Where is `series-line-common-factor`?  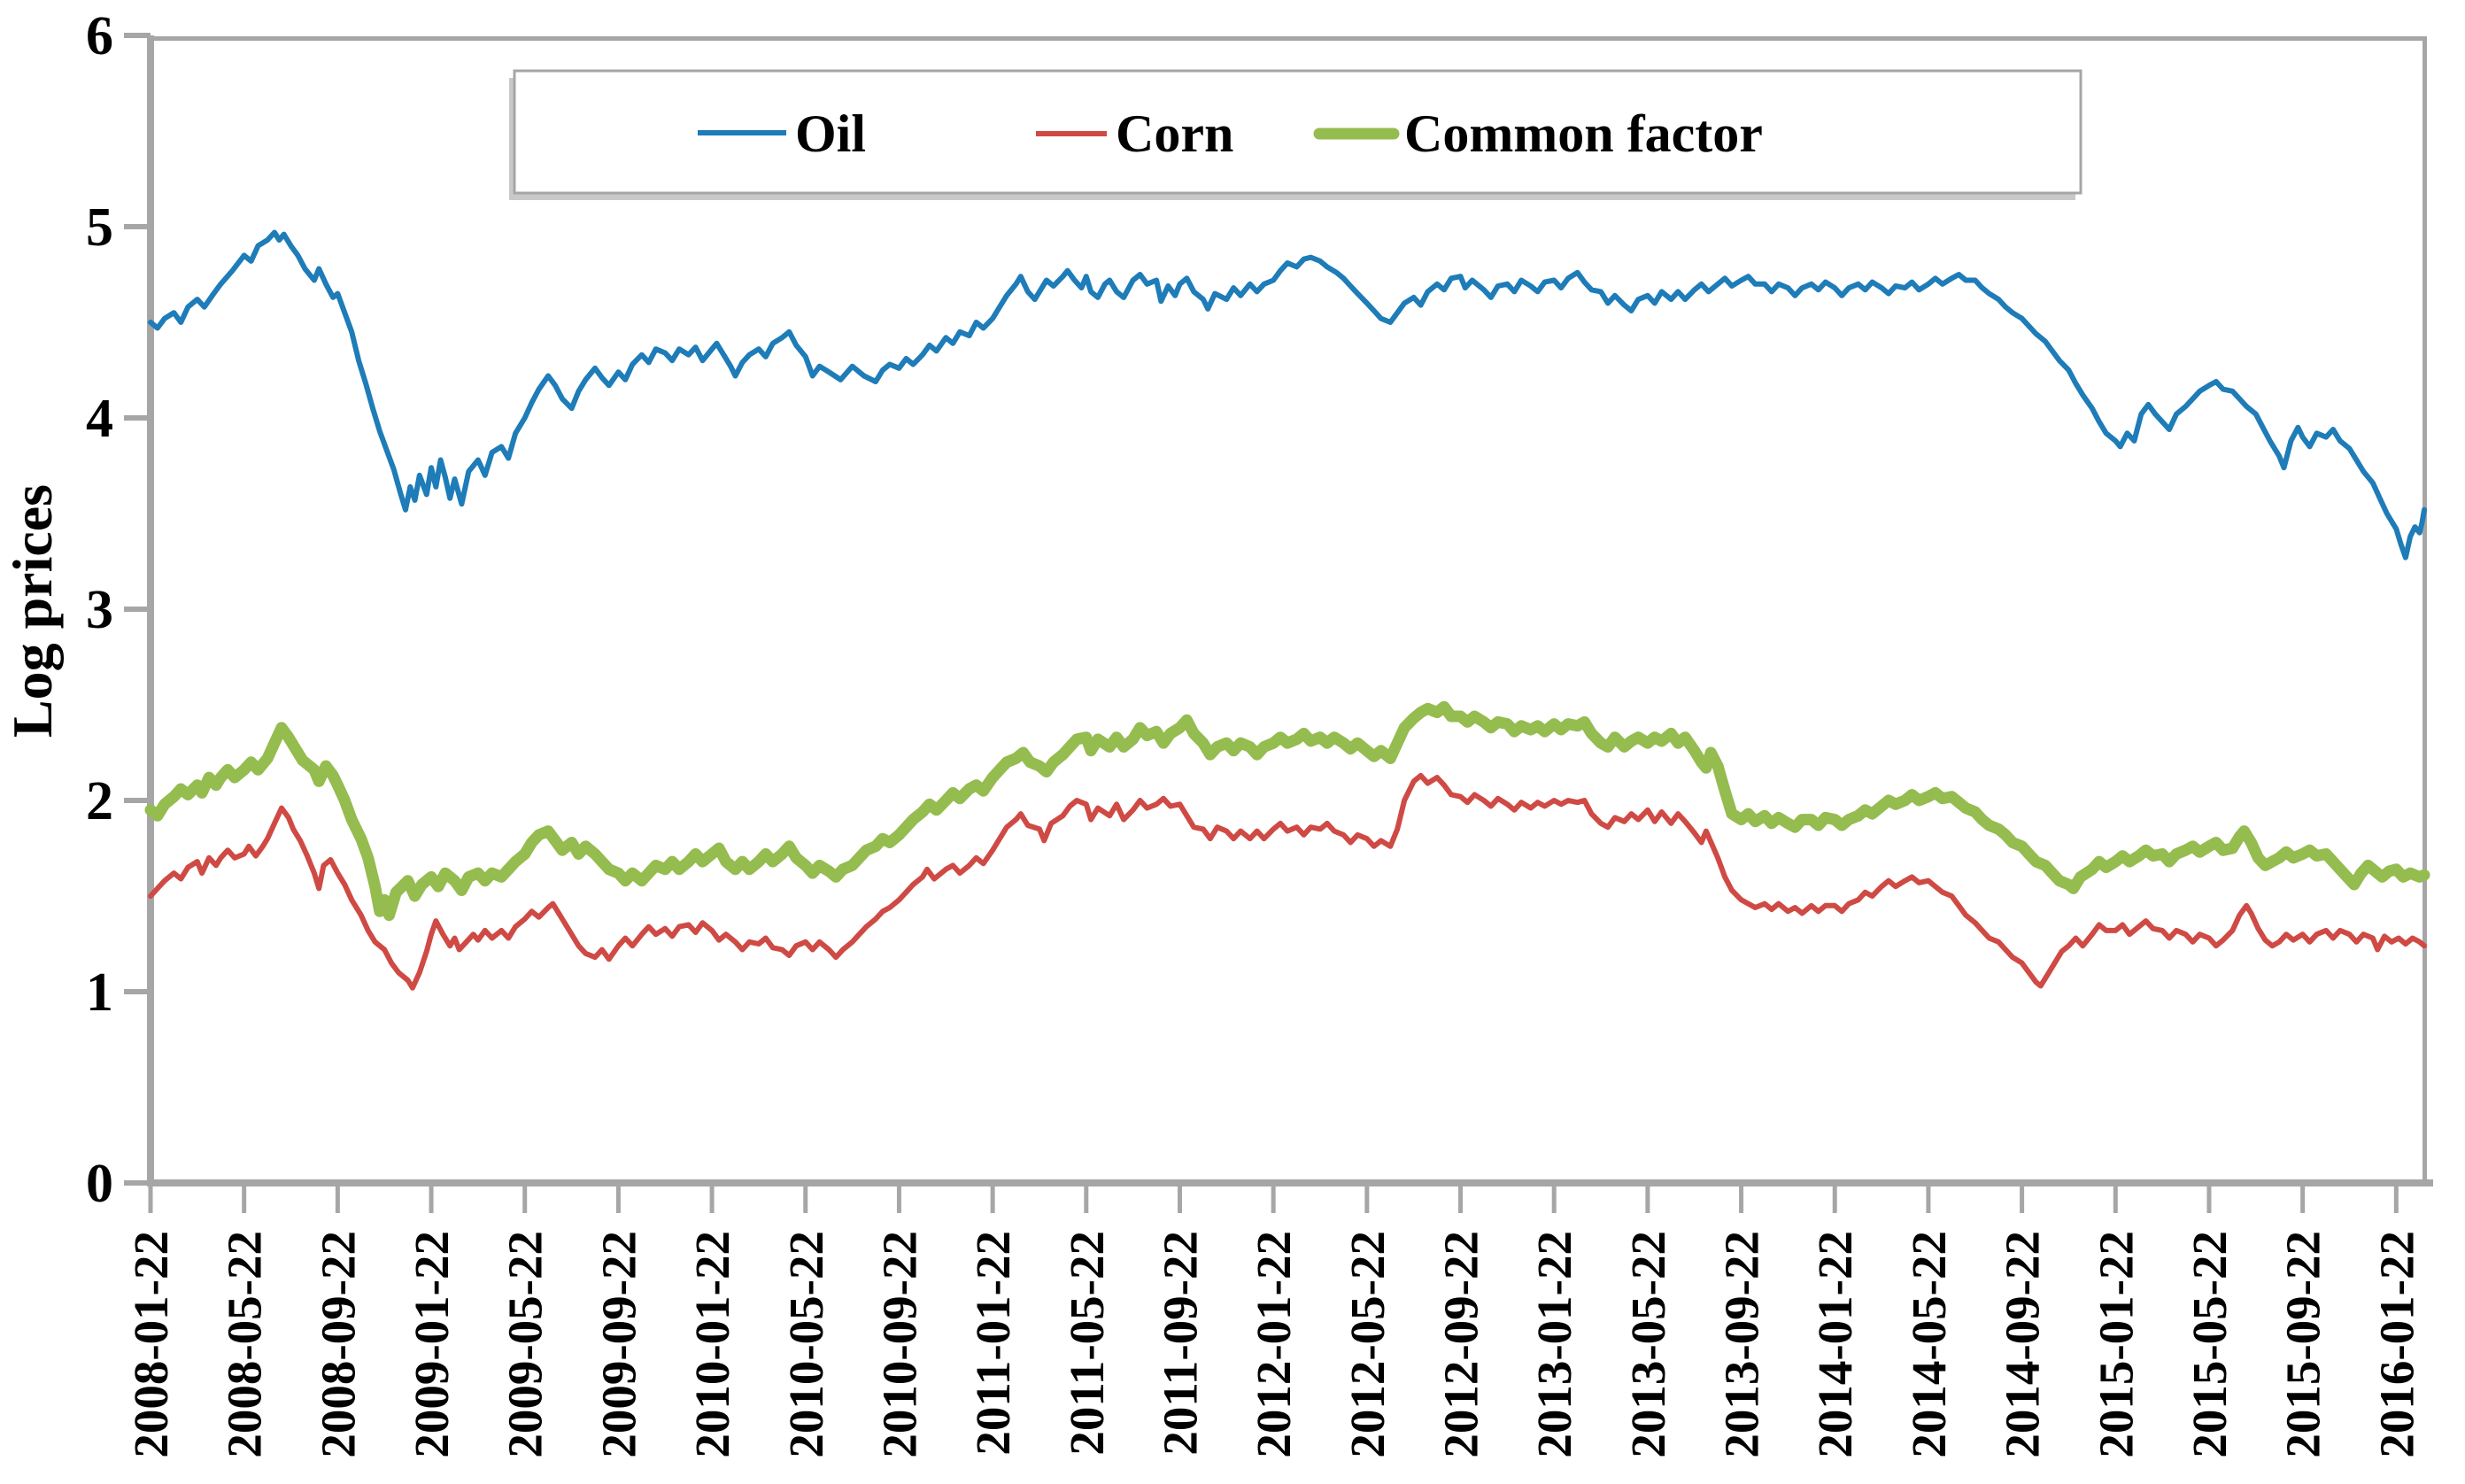
series-line-common-factor is located at coordinates (1287, 811).